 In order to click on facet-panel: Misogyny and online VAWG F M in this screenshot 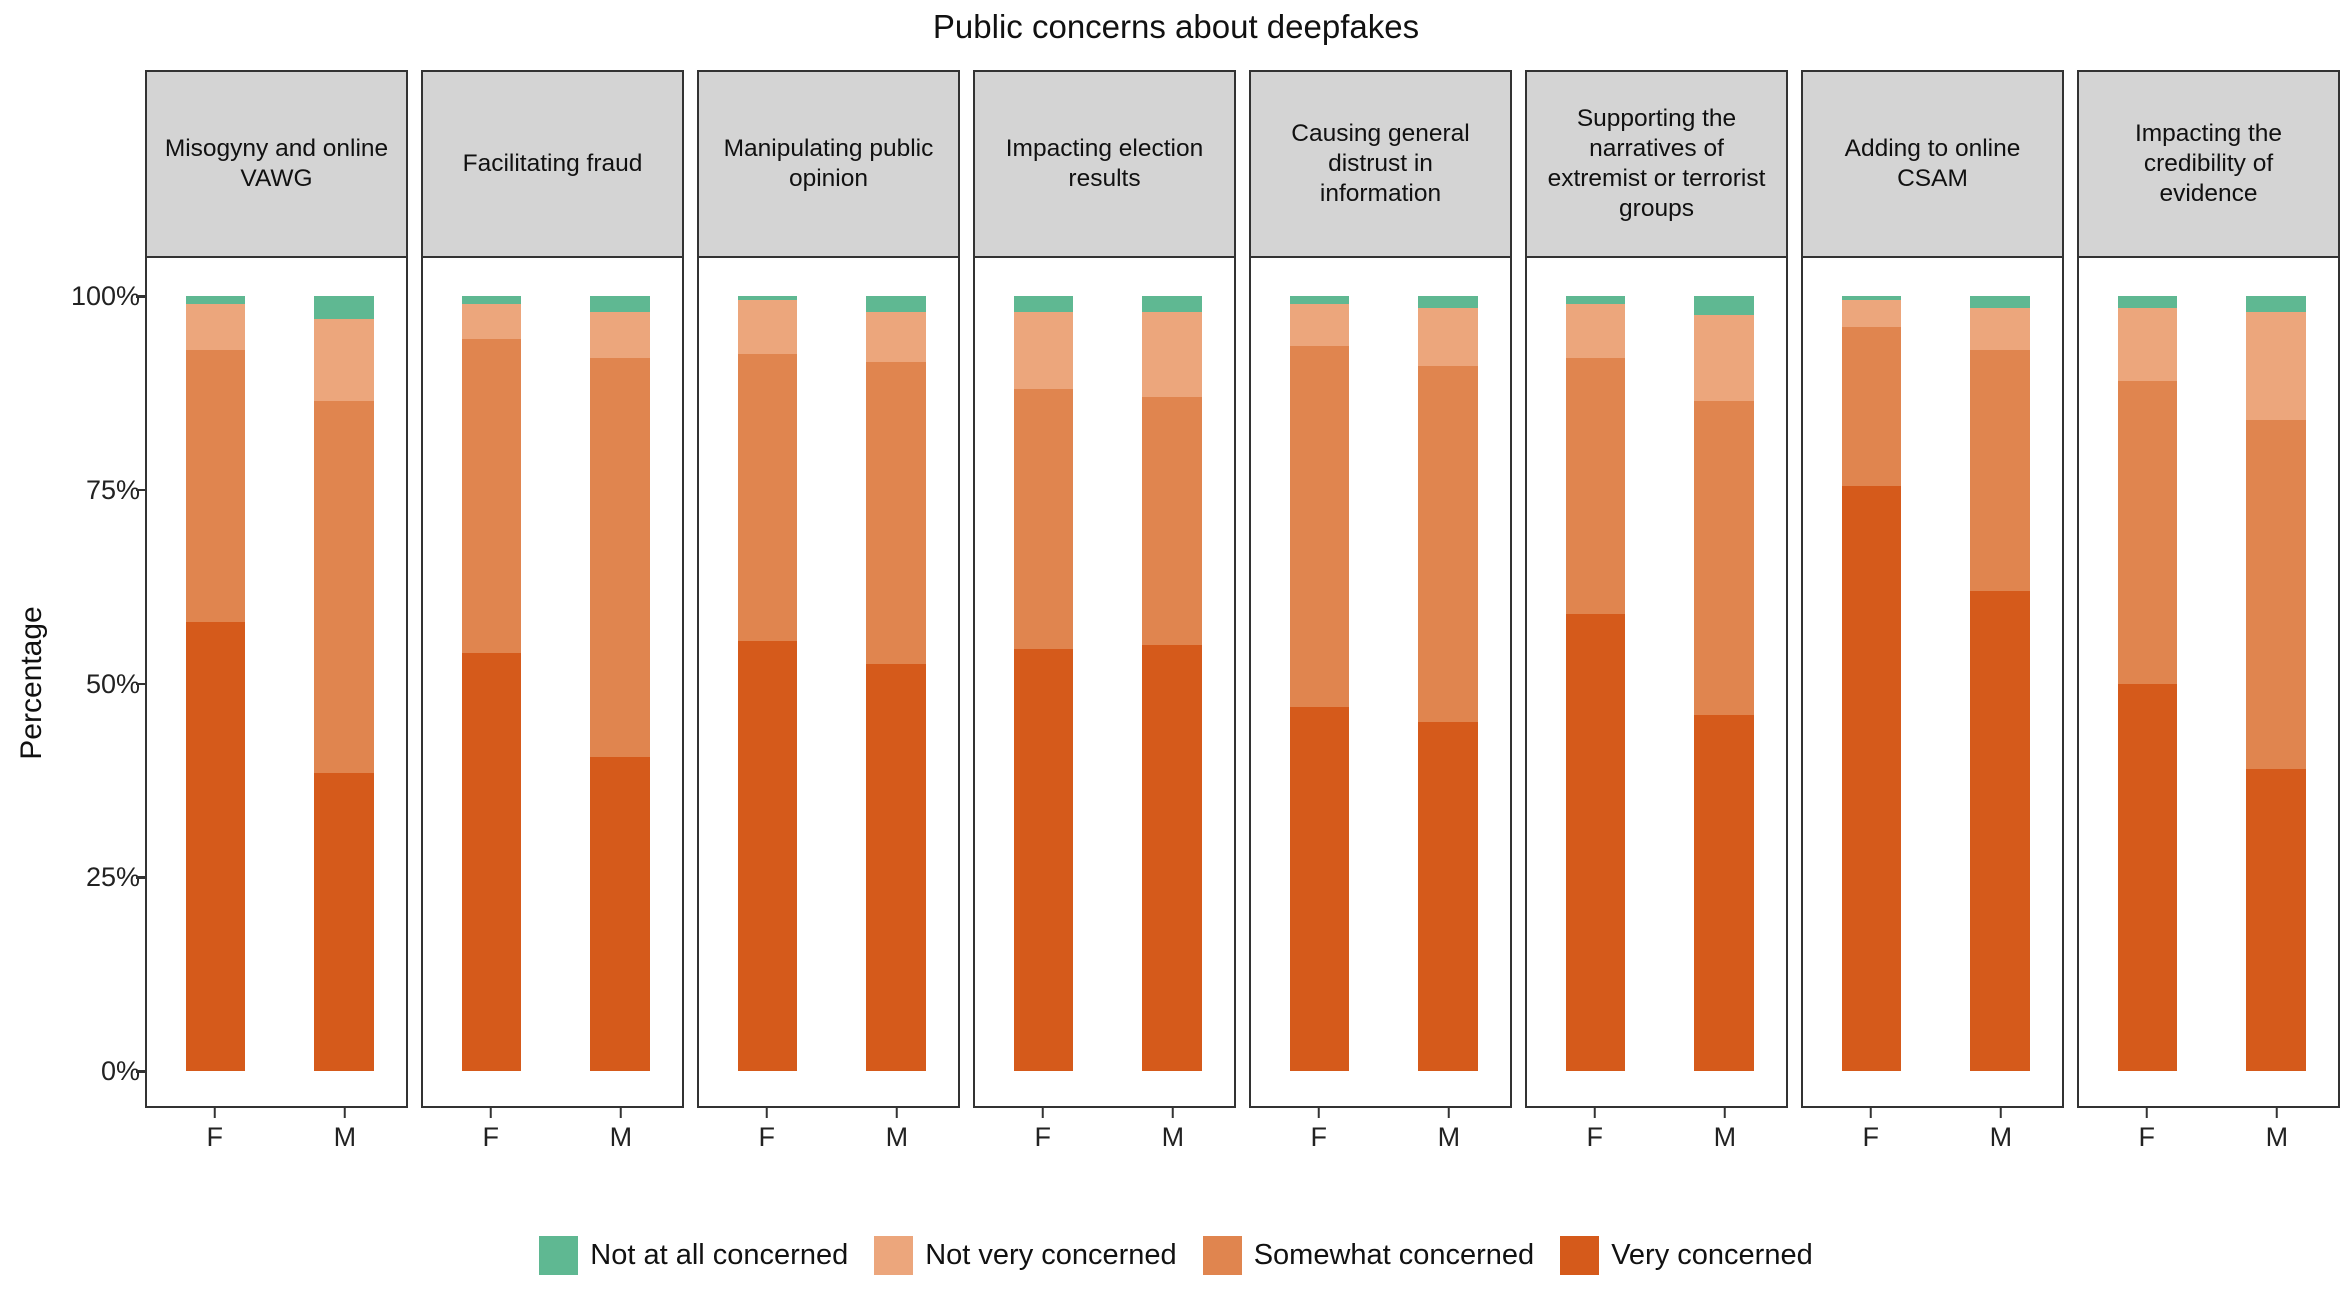, I will do `click(276, 625)`.